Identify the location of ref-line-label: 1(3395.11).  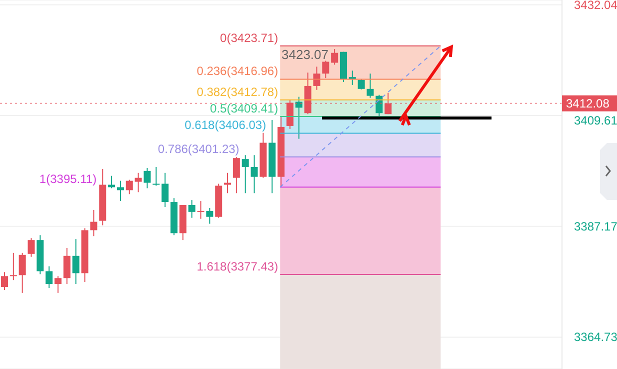
(68, 179).